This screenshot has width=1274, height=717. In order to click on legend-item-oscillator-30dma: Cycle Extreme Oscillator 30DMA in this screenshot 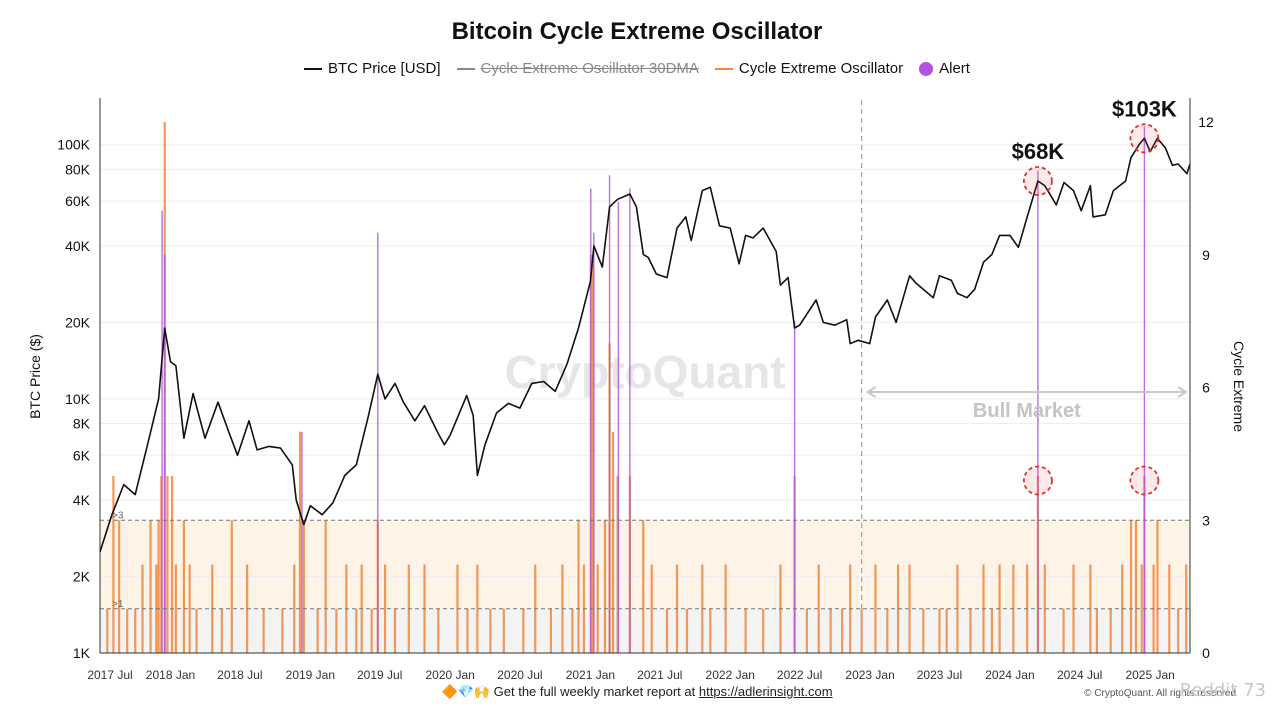, I will do `click(577, 68)`.